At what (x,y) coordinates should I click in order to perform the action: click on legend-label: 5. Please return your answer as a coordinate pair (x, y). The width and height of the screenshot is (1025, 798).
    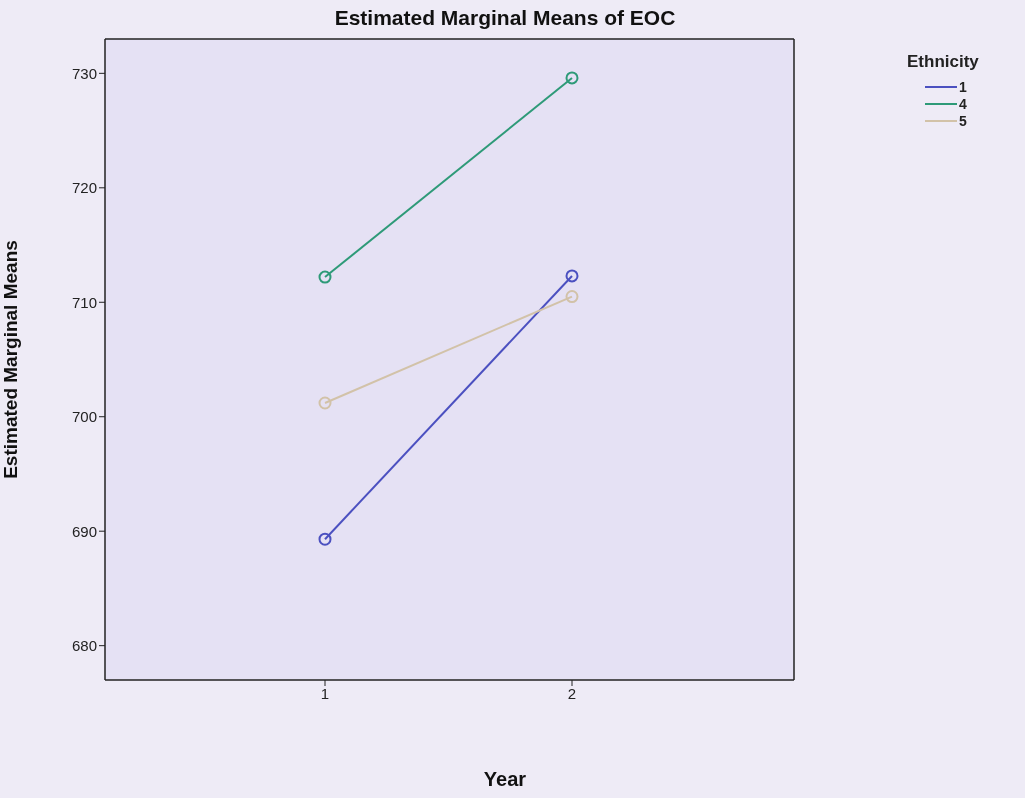
    Looking at the image, I should click on (963, 120).